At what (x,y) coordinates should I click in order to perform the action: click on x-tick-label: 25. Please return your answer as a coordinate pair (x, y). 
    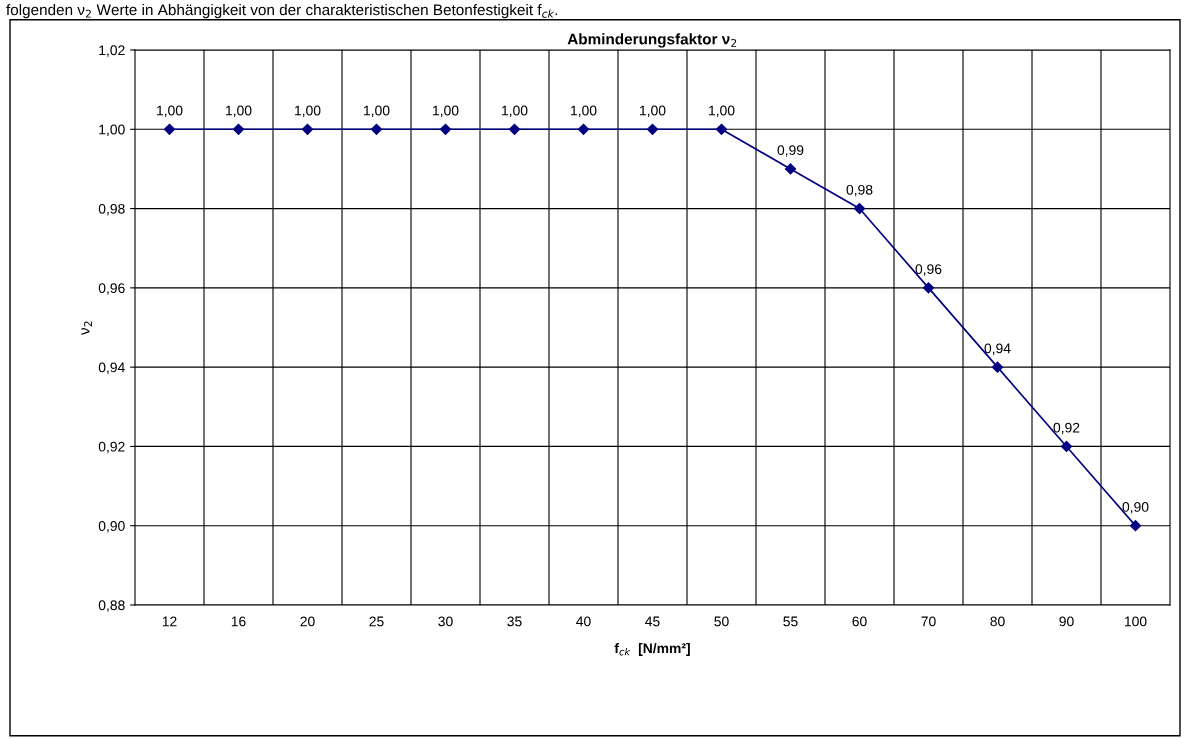
    Looking at the image, I should click on (376, 621).